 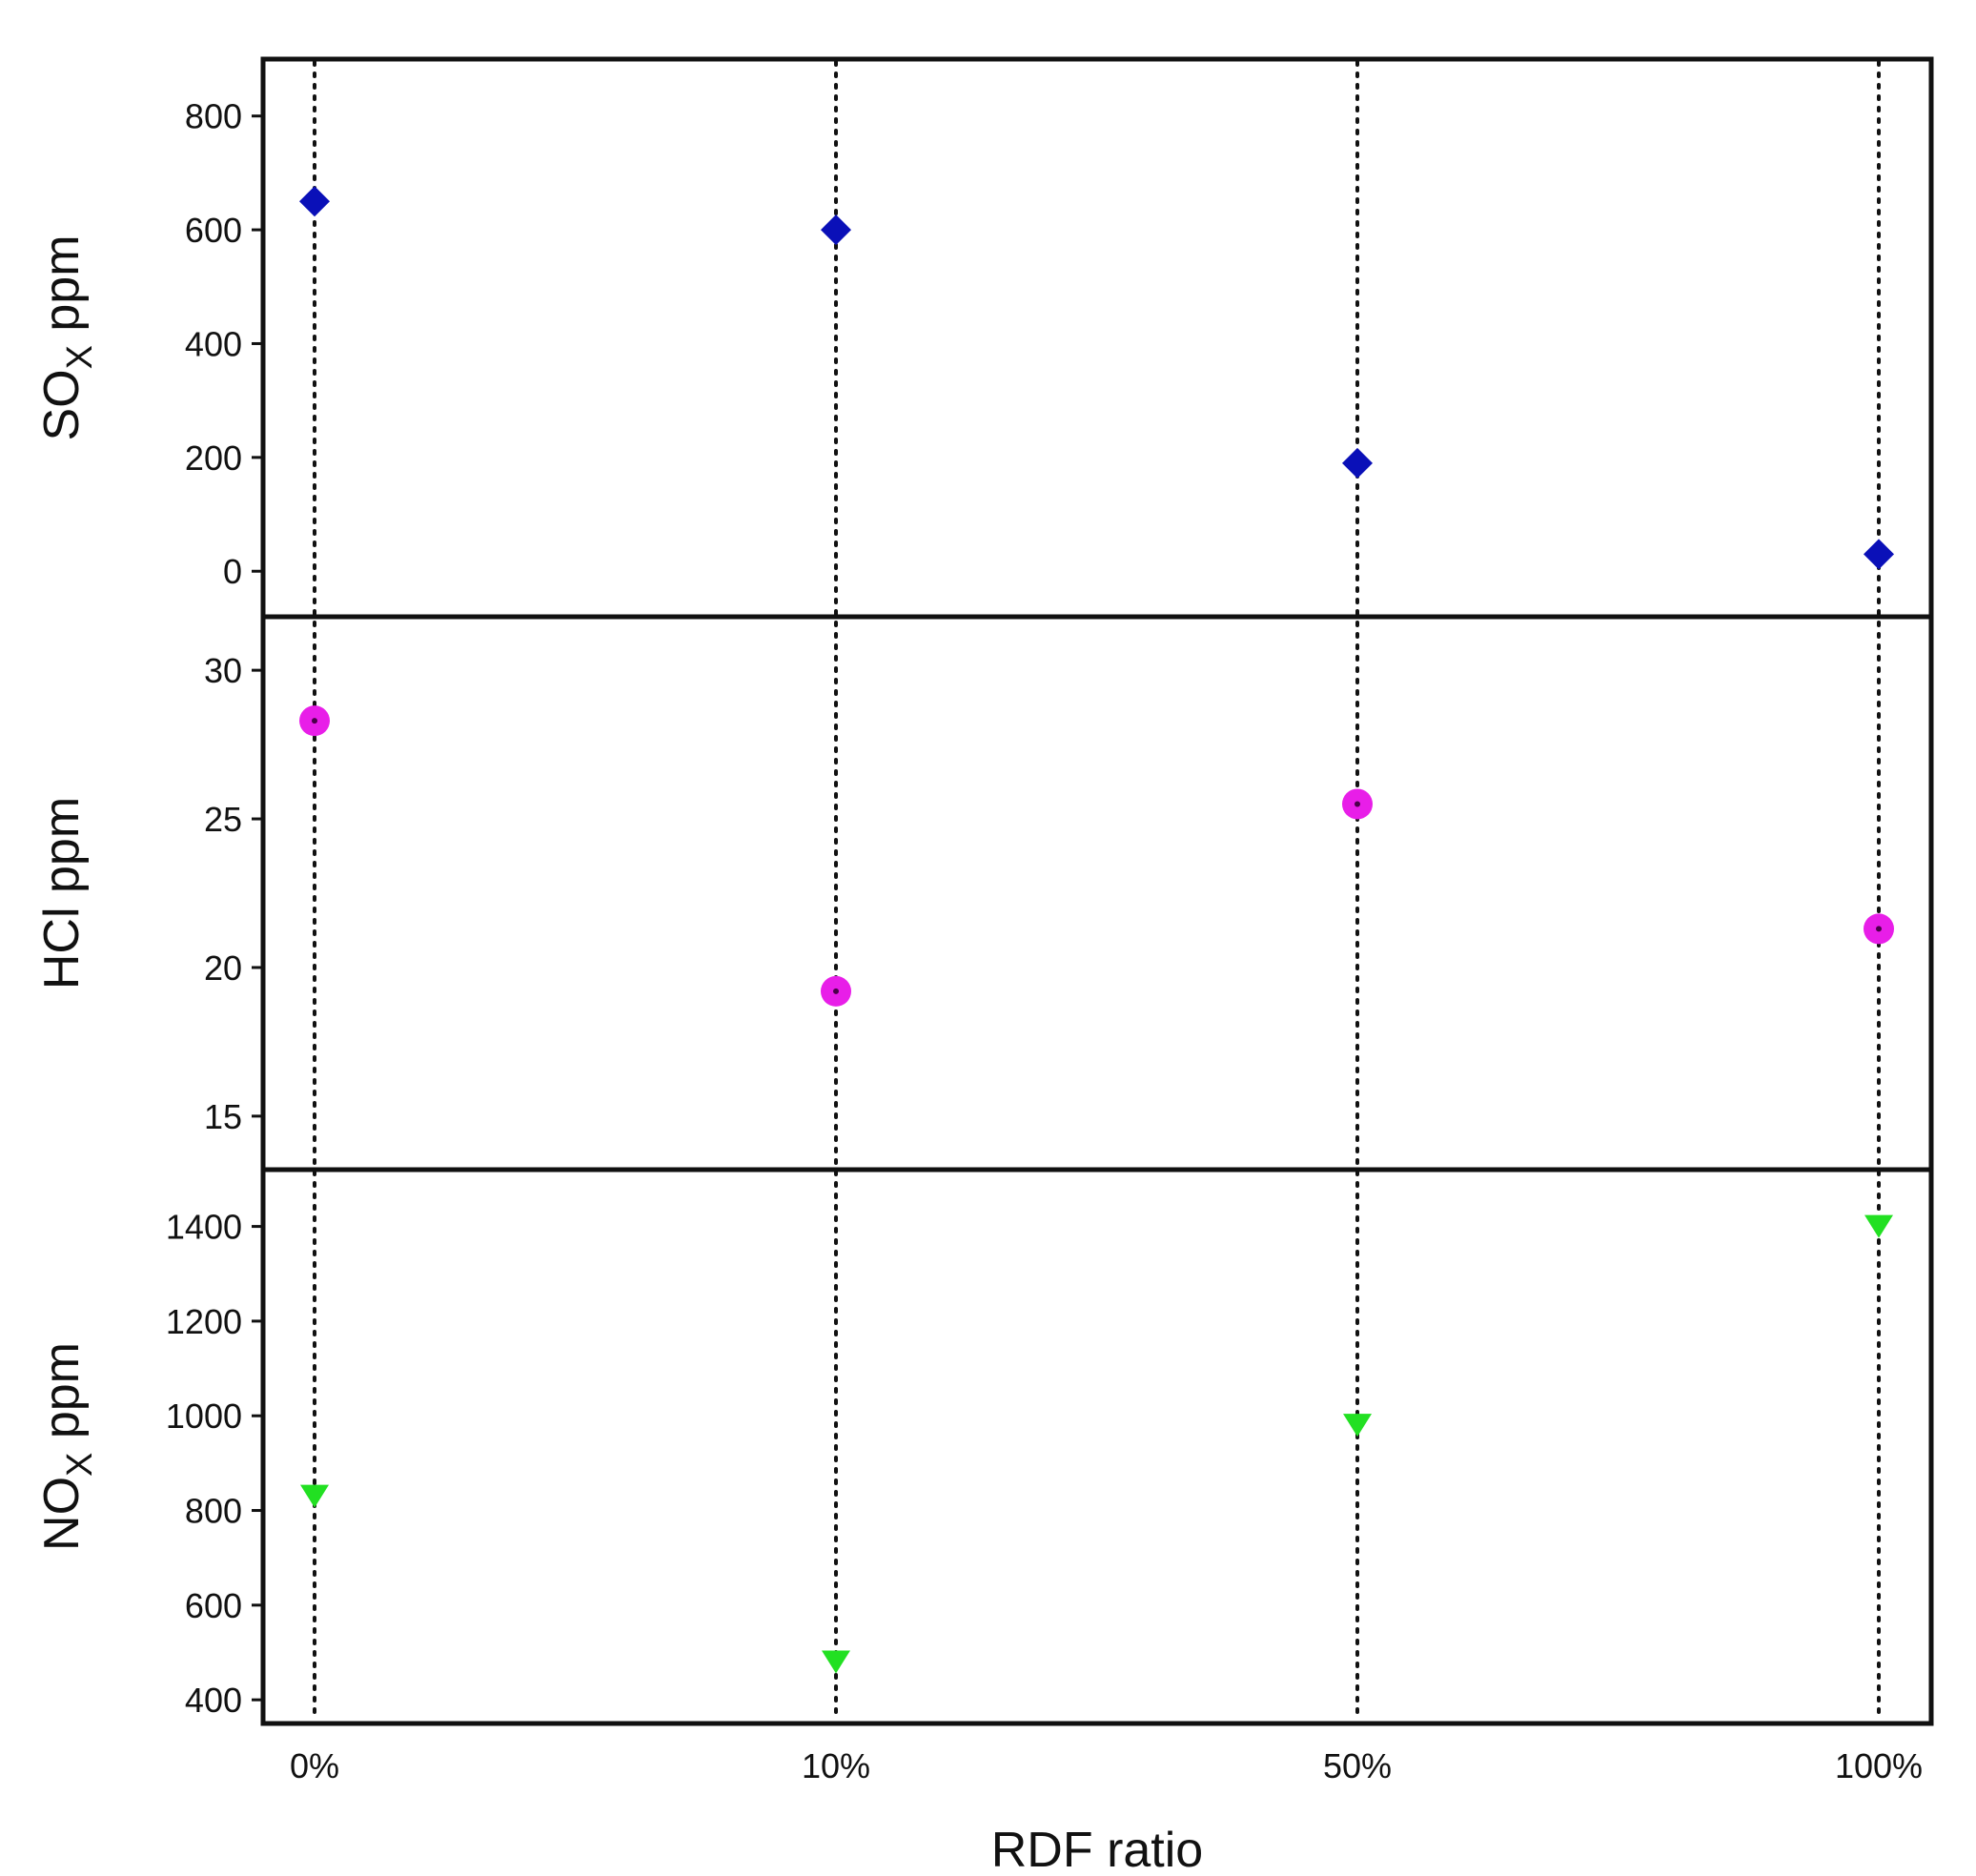 What do you see at coordinates (1879, 1765) in the screenshot?
I see `x-tick-label-100%: 100%` at bounding box center [1879, 1765].